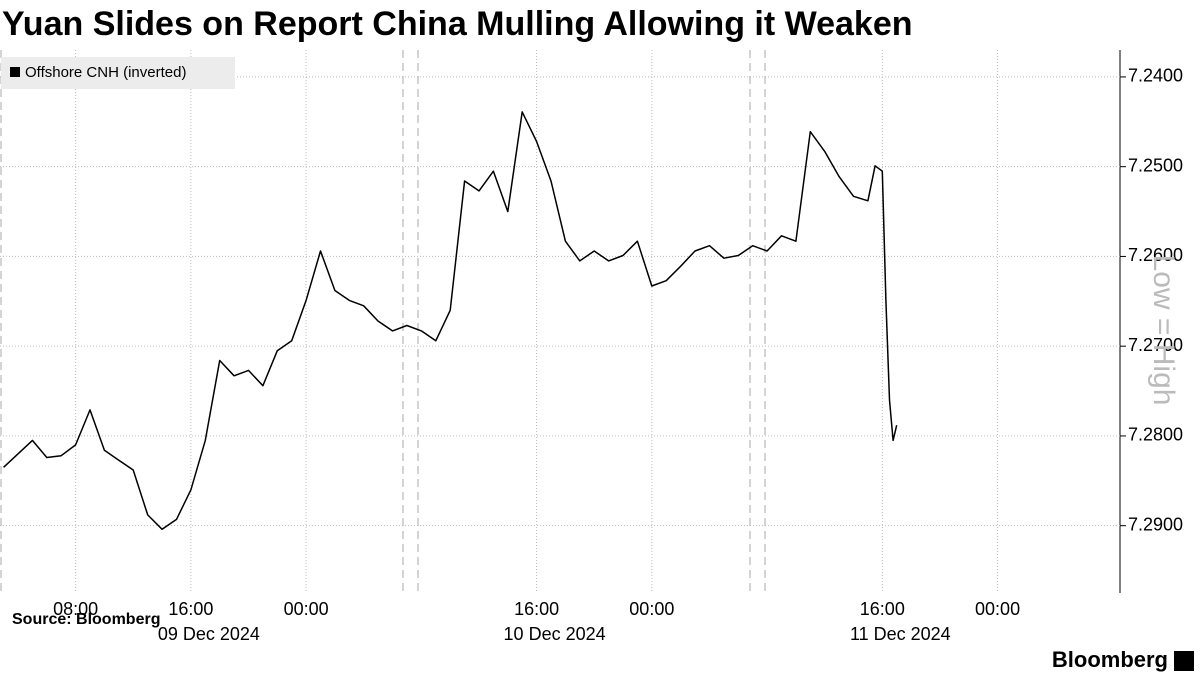 The height and width of the screenshot is (675, 1200). What do you see at coordinates (1184, 661) in the screenshot?
I see `brand-icon` at bounding box center [1184, 661].